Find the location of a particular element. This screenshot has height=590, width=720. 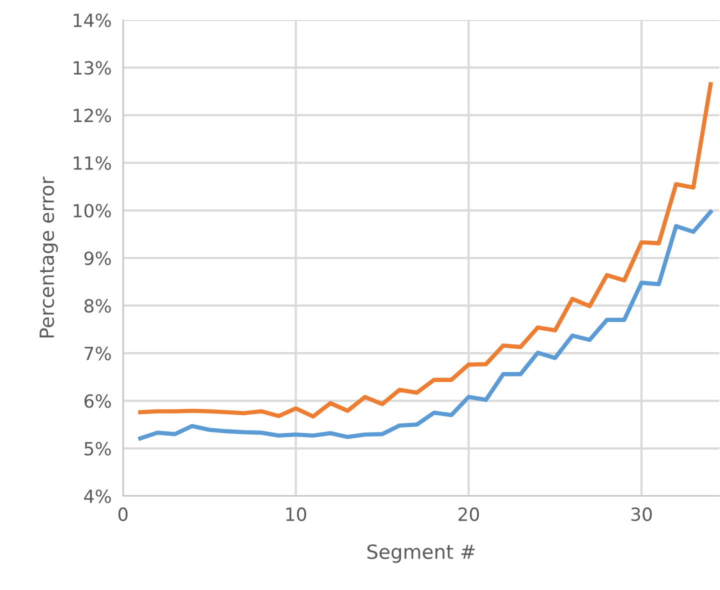

y-tick-label: 10% is located at coordinates (92, 211).